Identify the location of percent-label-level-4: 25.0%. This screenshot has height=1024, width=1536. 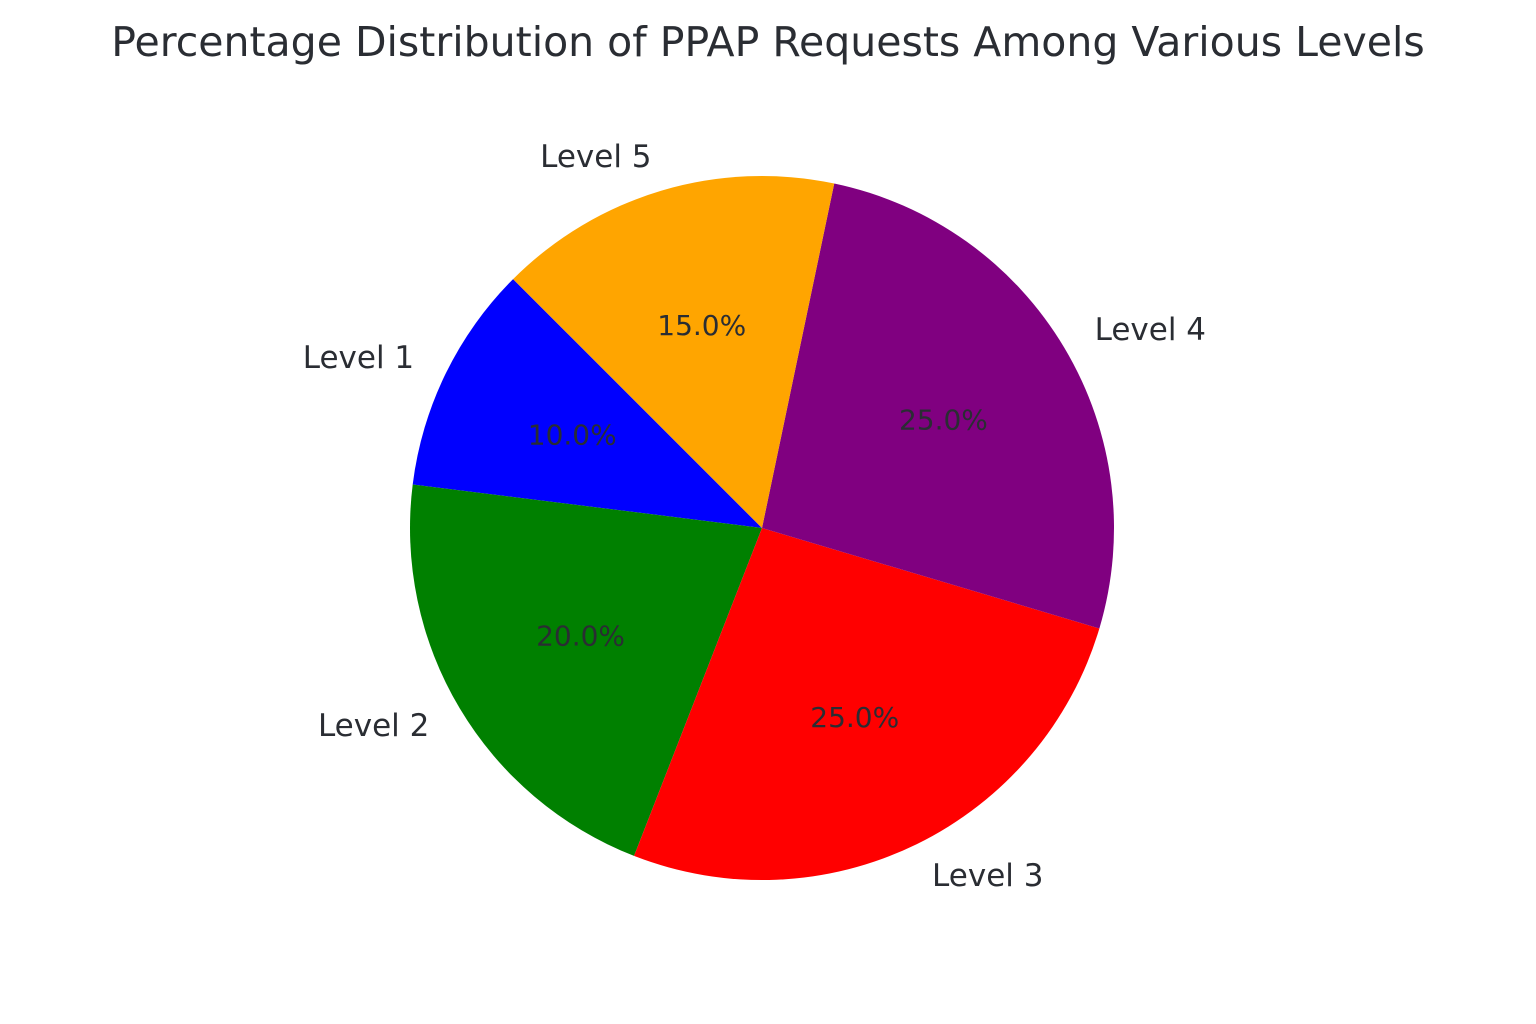
(943, 419).